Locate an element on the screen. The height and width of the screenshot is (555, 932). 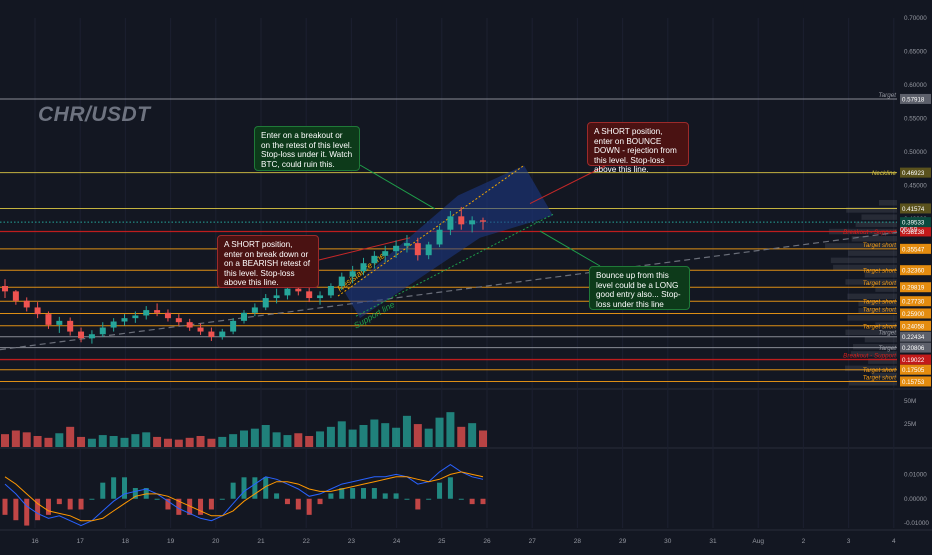
volume-axis-tick: 25M is located at coordinates (910, 424).